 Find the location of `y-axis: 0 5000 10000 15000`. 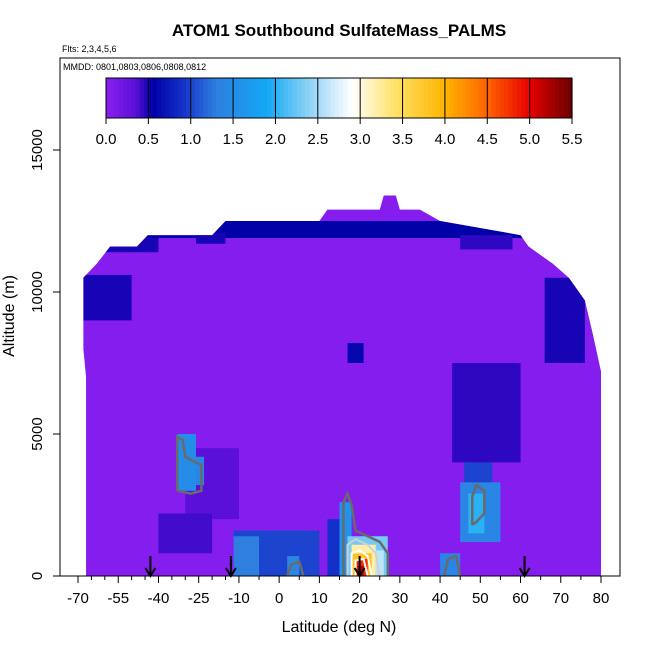

y-axis: 0 5000 10000 15000 is located at coordinates (44, 354).